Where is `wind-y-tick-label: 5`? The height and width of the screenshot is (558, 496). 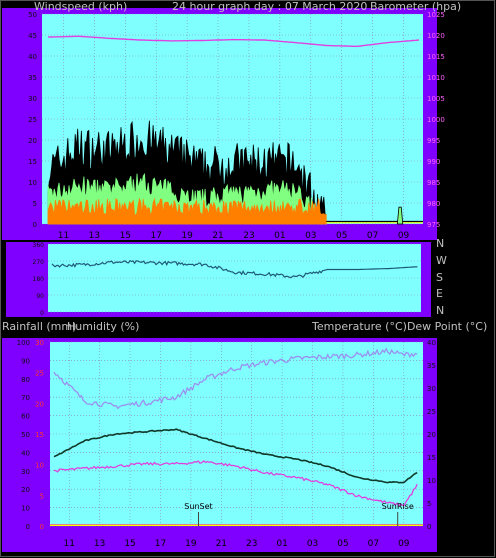
wind-y-tick-label: 5 is located at coordinates (35, 204).